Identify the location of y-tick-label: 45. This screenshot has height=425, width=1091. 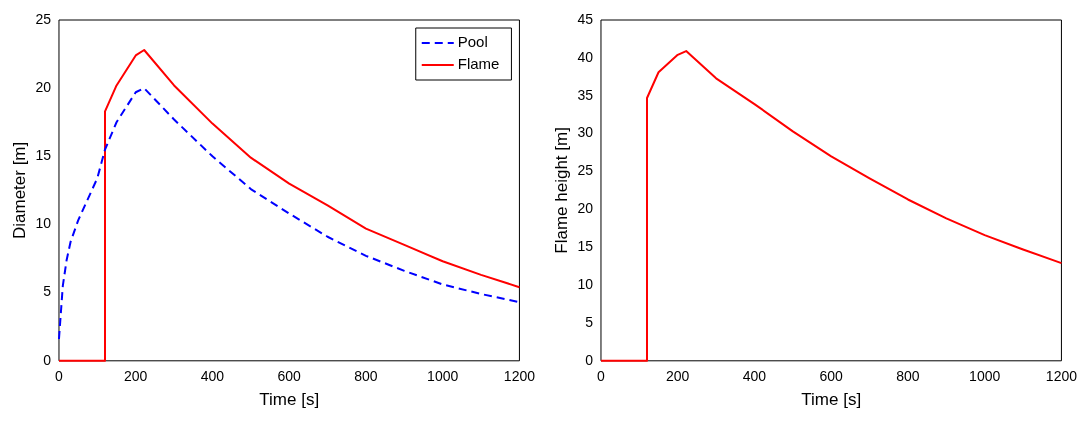
(585, 18).